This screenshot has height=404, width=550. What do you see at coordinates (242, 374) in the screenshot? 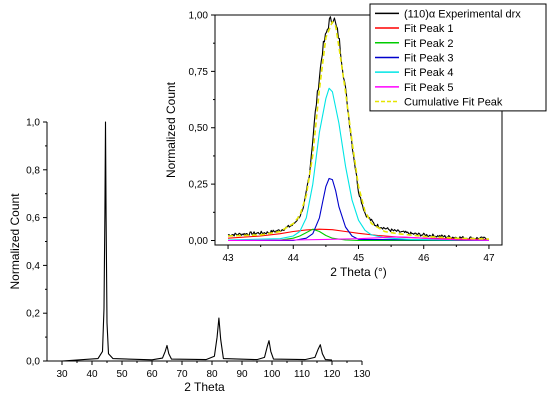
I see `x-tick-label: 90` at bounding box center [242, 374].